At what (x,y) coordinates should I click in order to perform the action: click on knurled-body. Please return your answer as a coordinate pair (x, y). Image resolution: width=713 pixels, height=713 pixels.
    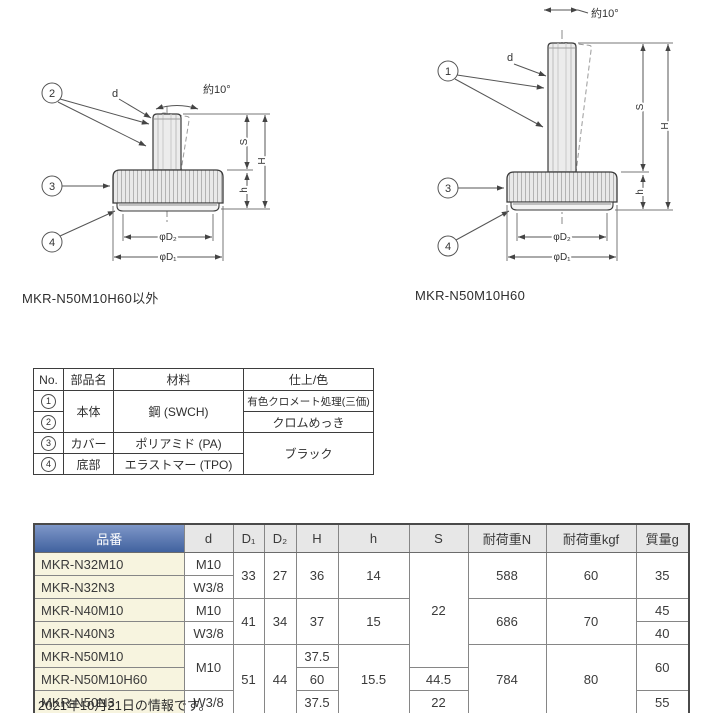
    Looking at the image, I should click on (168, 186).